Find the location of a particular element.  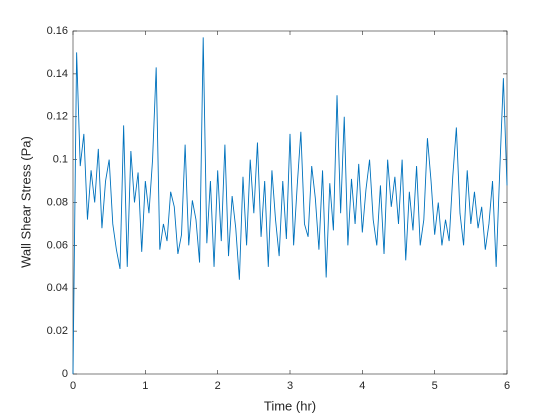

y-tick-label: 0.02 is located at coordinates (57, 331).